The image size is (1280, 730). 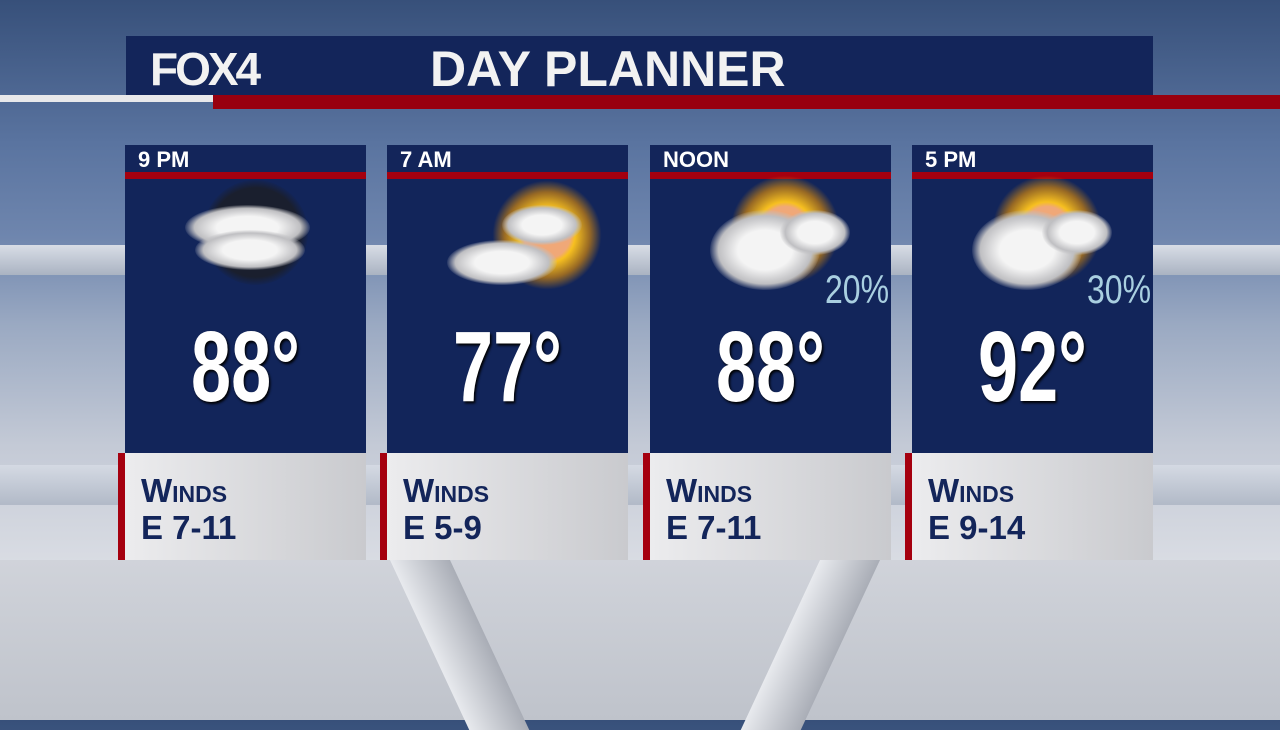 What do you see at coordinates (442, 527) in the screenshot?
I see `winds-value: E 5-9` at bounding box center [442, 527].